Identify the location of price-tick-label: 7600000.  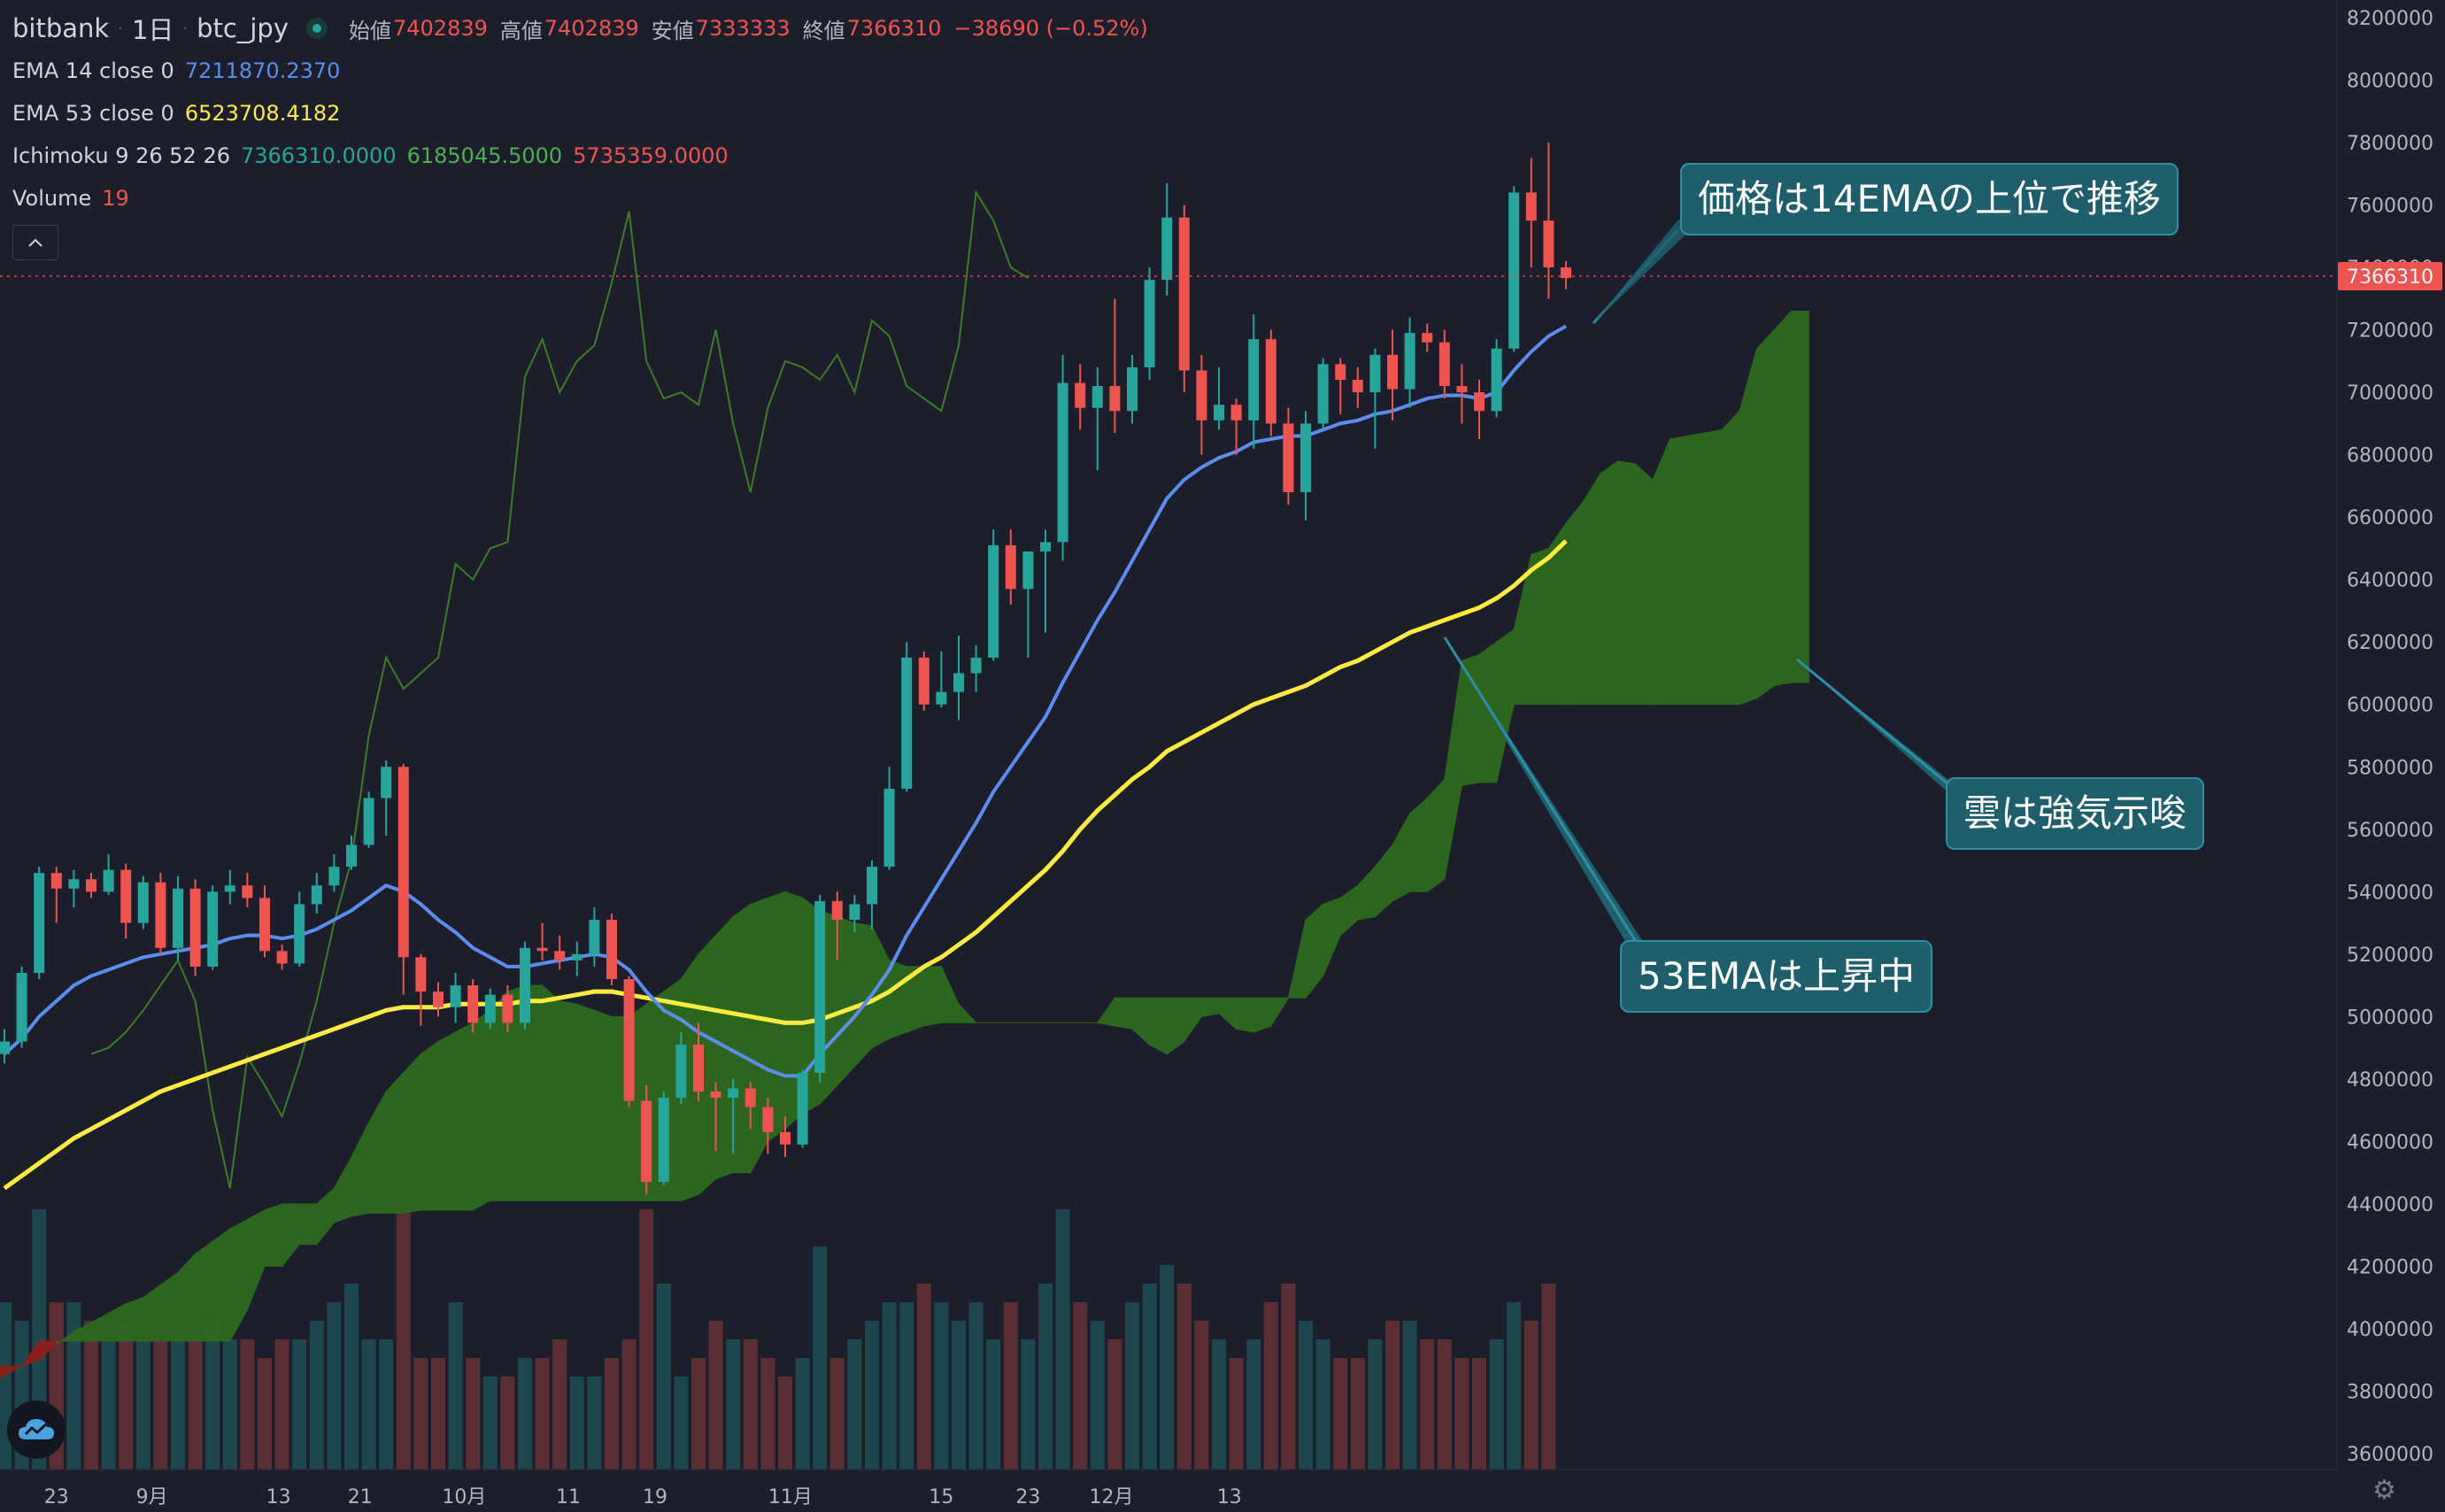
(2390, 207).